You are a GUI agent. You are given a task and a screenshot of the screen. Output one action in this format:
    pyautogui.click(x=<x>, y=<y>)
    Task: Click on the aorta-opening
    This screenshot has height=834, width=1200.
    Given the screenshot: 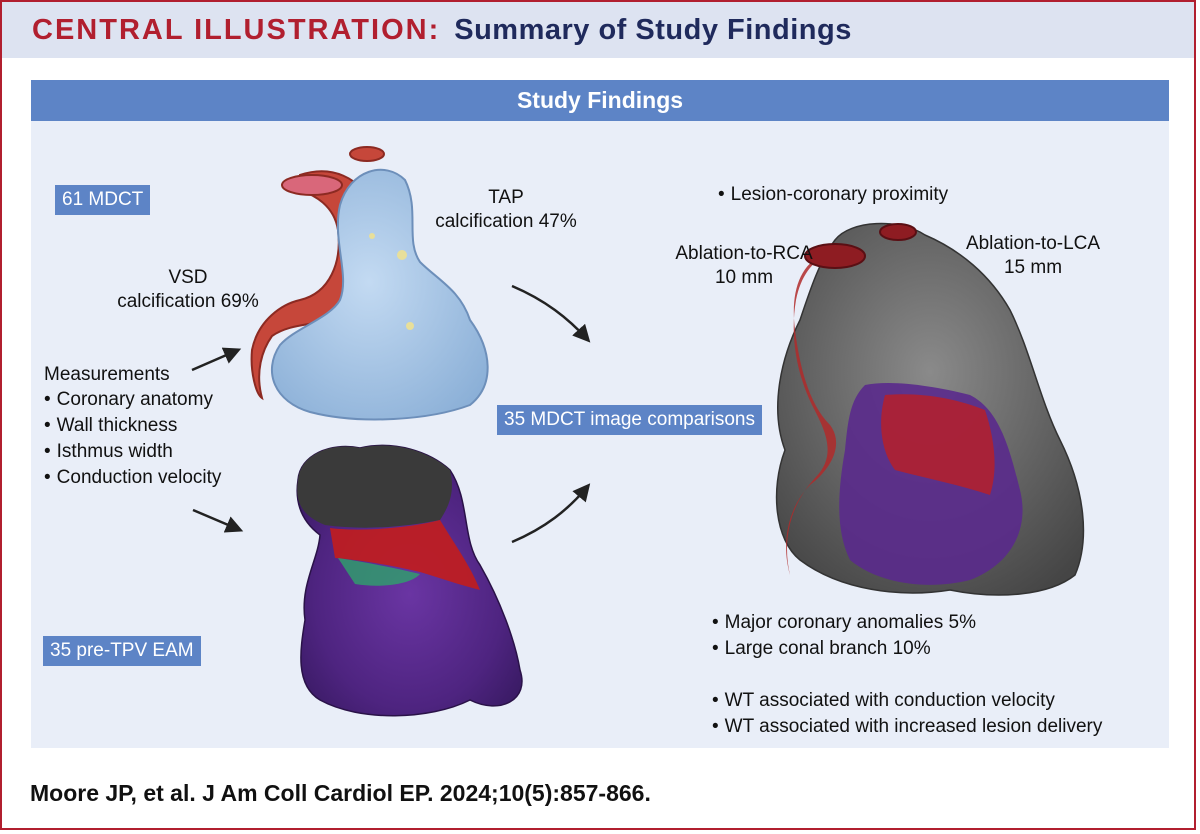 What is the action you would take?
    pyautogui.click(x=312, y=185)
    